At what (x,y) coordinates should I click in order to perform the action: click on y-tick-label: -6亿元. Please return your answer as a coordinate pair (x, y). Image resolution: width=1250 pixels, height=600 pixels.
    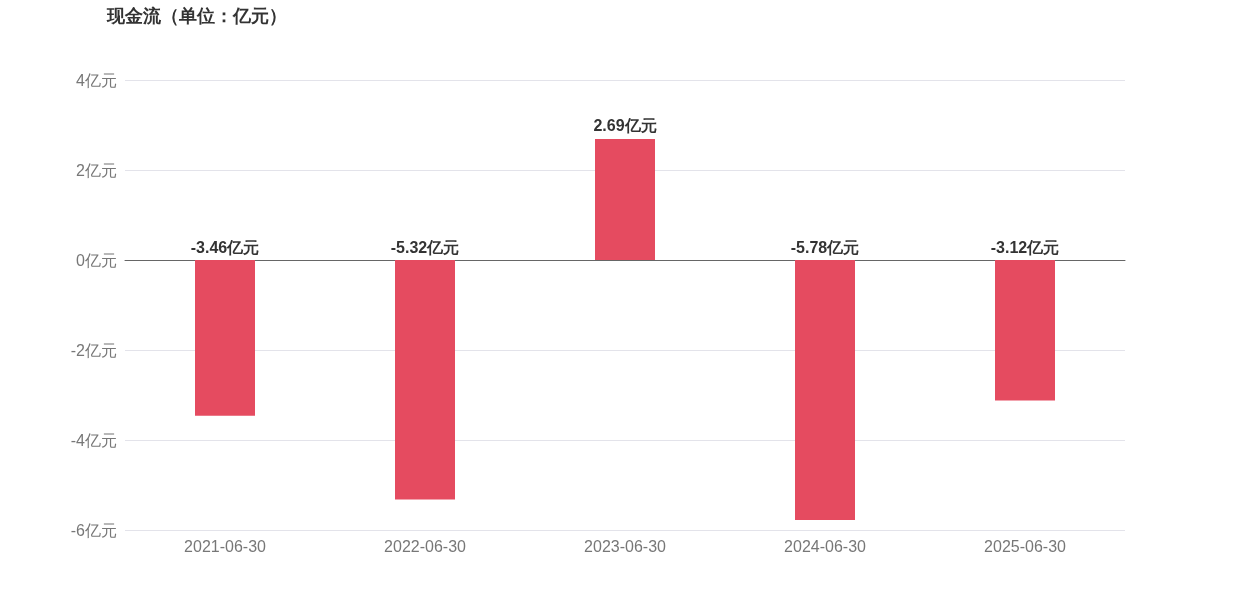
    Looking at the image, I should click on (93, 530).